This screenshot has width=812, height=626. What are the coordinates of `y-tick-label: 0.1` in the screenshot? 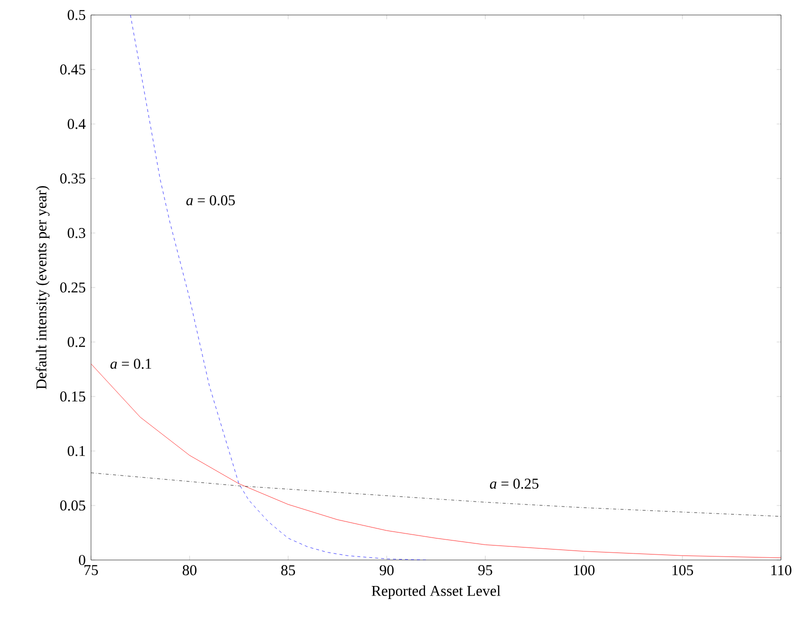 It's located at (76, 451).